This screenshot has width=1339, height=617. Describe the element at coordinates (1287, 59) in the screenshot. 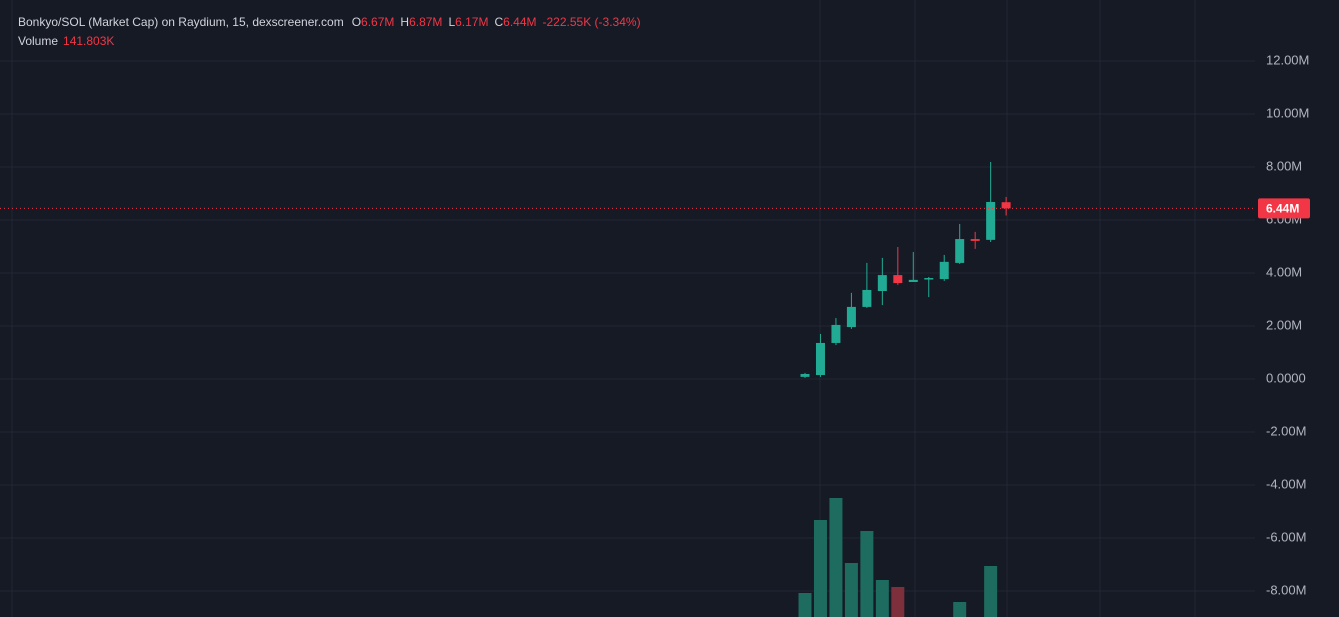

I see `y-tick-label: 12.00M` at that location.